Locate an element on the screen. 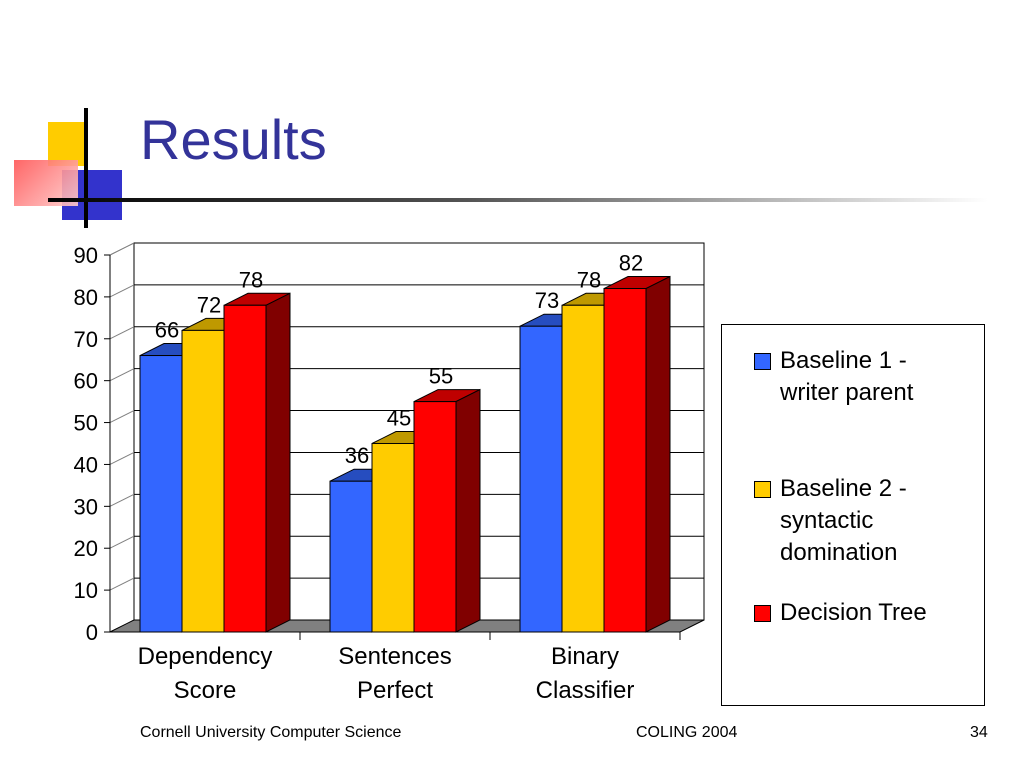  y-tick-label: 90 is located at coordinates (86, 255).